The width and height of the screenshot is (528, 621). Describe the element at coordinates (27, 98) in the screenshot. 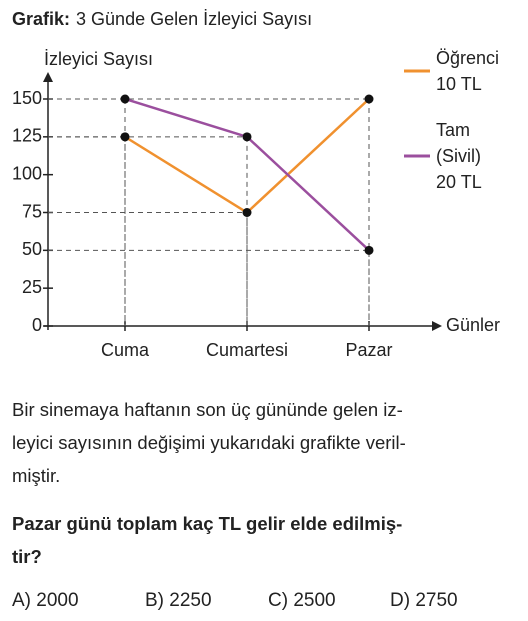

I see `y-tick-label: 150` at that location.